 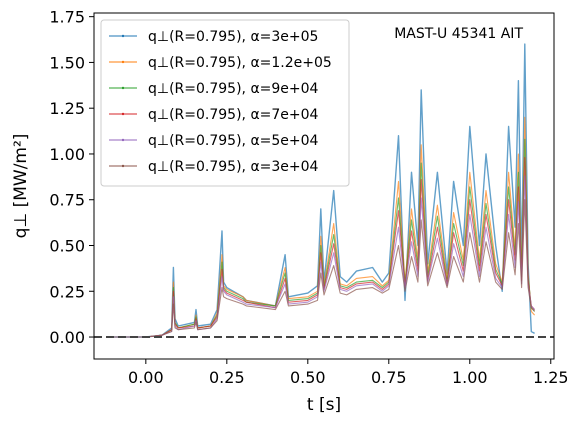 I want to click on y-tick-label: 0.25, so click(x=67, y=291).